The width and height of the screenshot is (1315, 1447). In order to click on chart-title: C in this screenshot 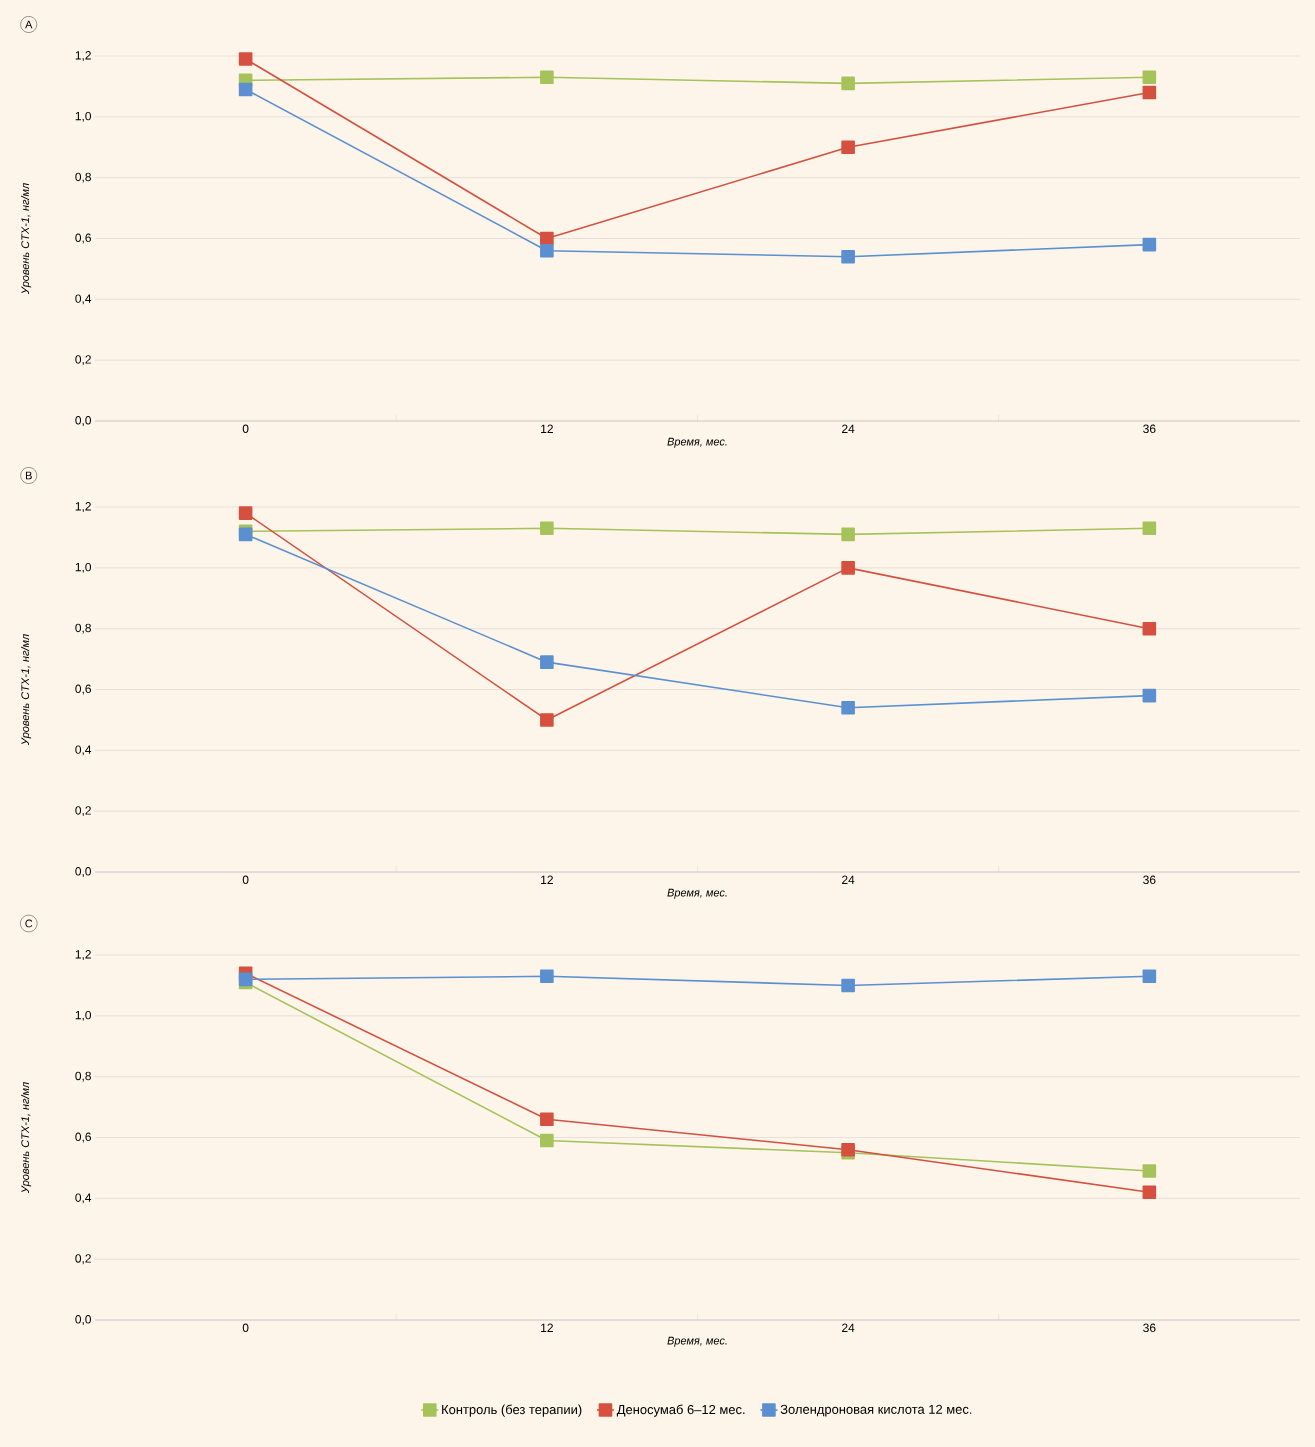, I will do `click(29, 923)`.